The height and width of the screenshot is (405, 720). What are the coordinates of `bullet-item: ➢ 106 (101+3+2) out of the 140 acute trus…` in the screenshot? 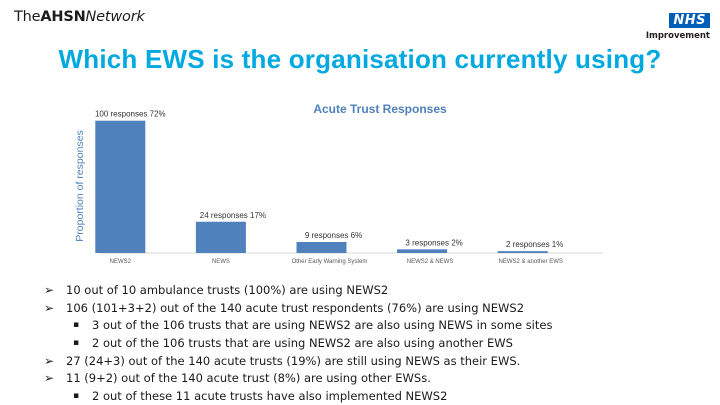 It's located at (379, 309).